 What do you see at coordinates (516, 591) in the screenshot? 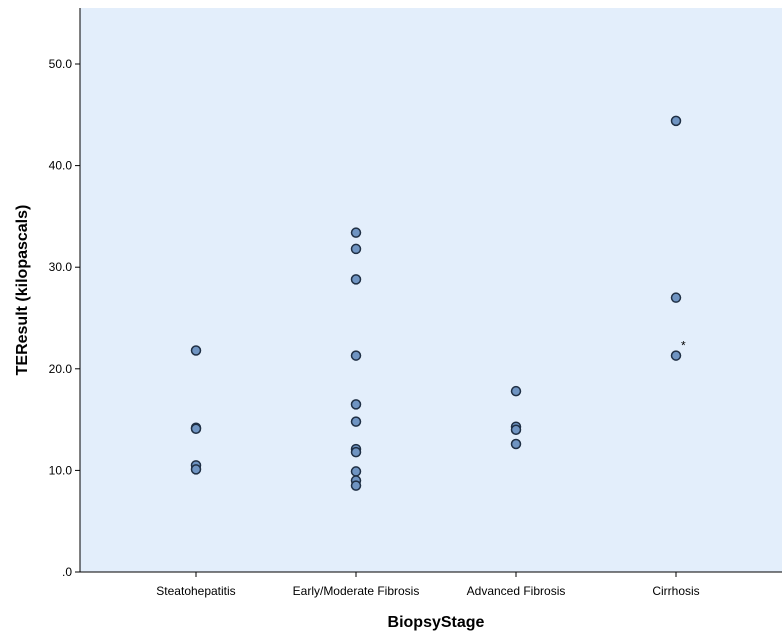
I see `x-tick-label: Advanced Fibrosis` at bounding box center [516, 591].